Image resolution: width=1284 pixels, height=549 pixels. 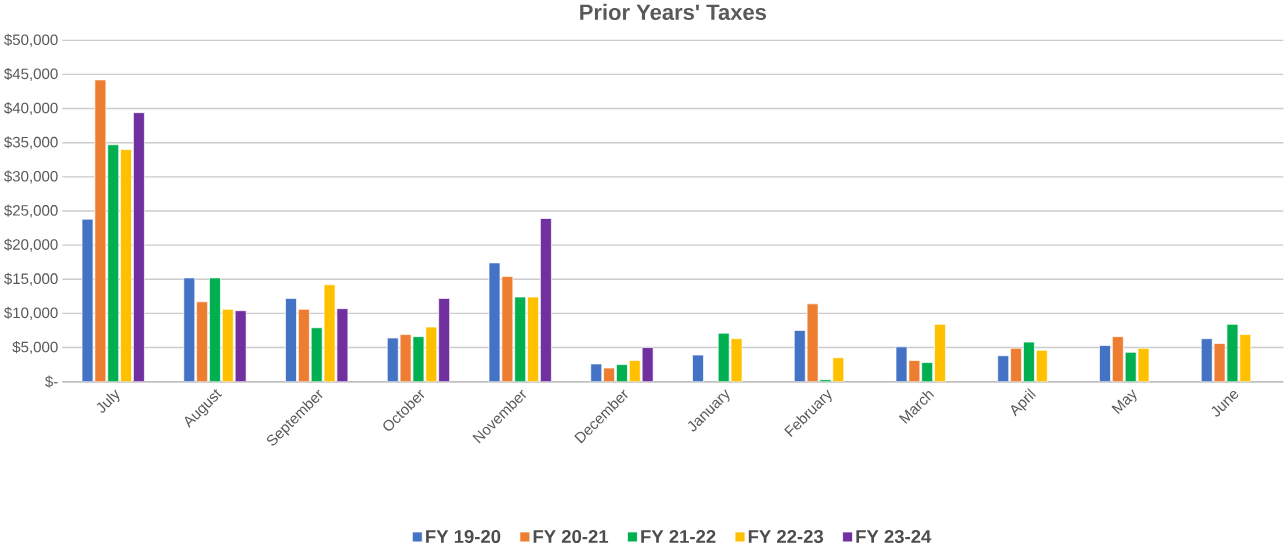 I want to click on y-tick-label: $5,000, so click(x=35, y=347).